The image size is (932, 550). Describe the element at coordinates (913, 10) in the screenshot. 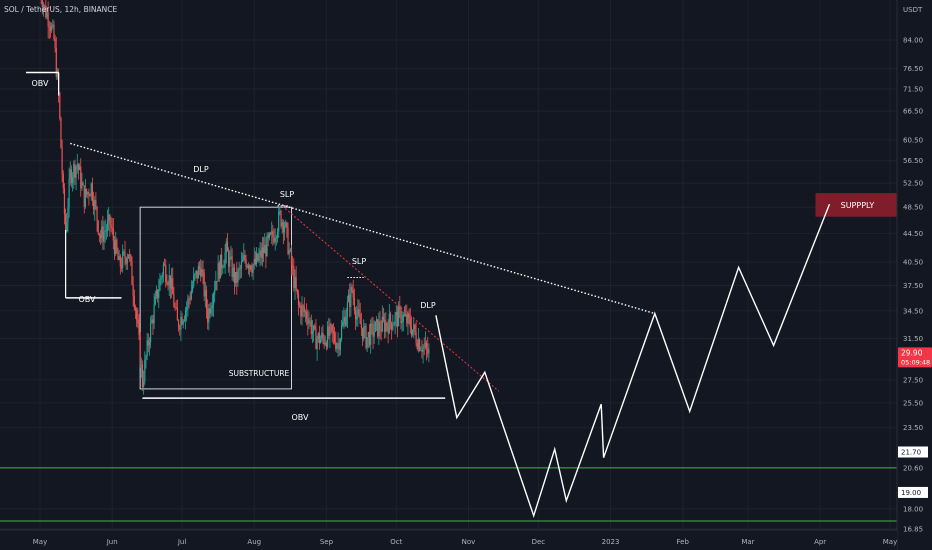

I see `quote-currency: USDT` at that location.